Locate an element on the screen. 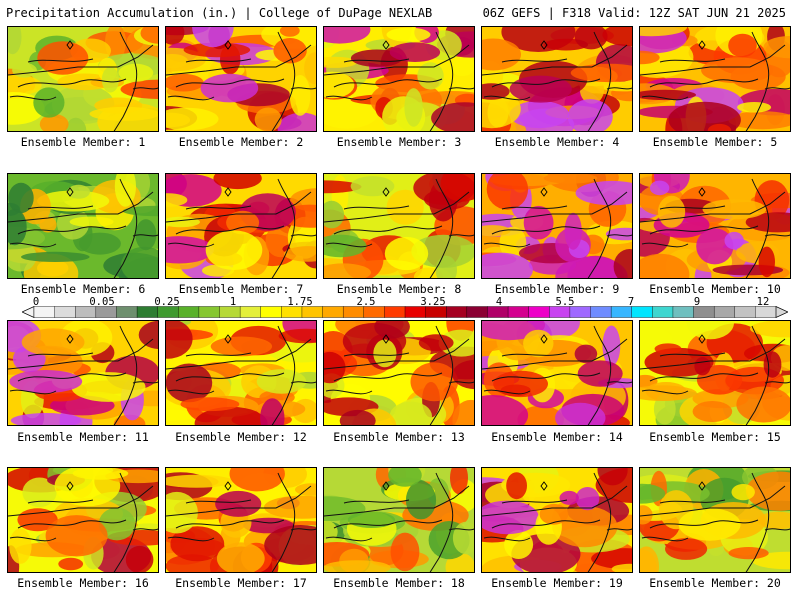 This screenshot has height=600, width=800. ensemble-member-label: Ensemble Member: 5 is located at coordinates (715, 142).